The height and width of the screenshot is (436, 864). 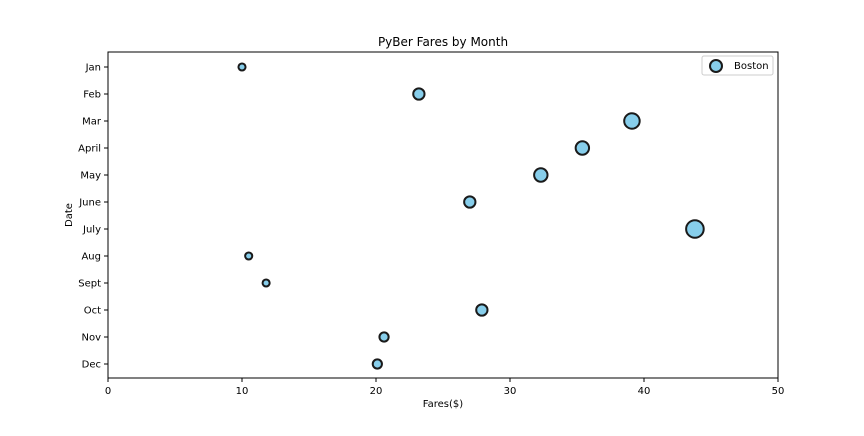 What do you see at coordinates (242, 391) in the screenshot?
I see `x-tick-label: 10` at bounding box center [242, 391].